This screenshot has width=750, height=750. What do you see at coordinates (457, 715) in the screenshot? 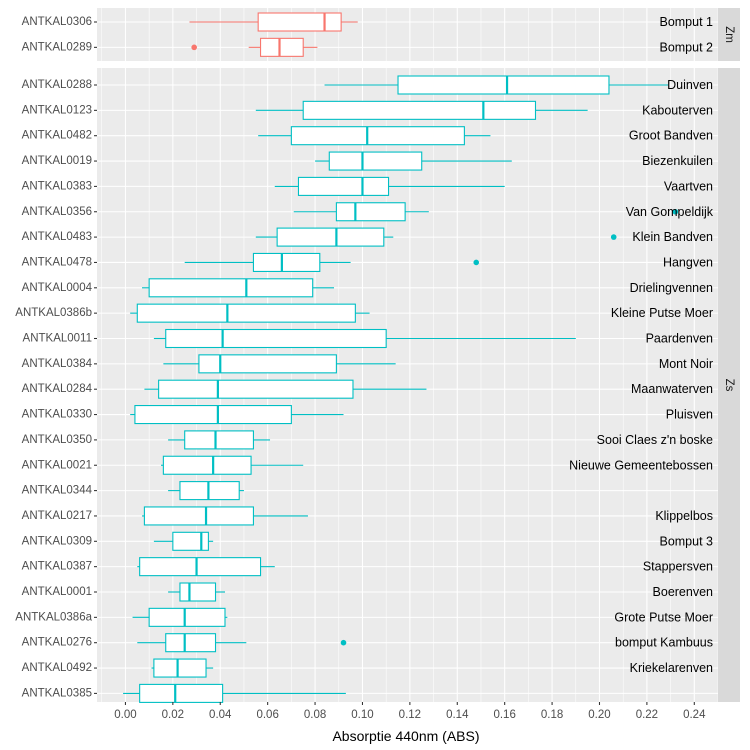
I see `x-tick-label: 0.14` at bounding box center [457, 715].